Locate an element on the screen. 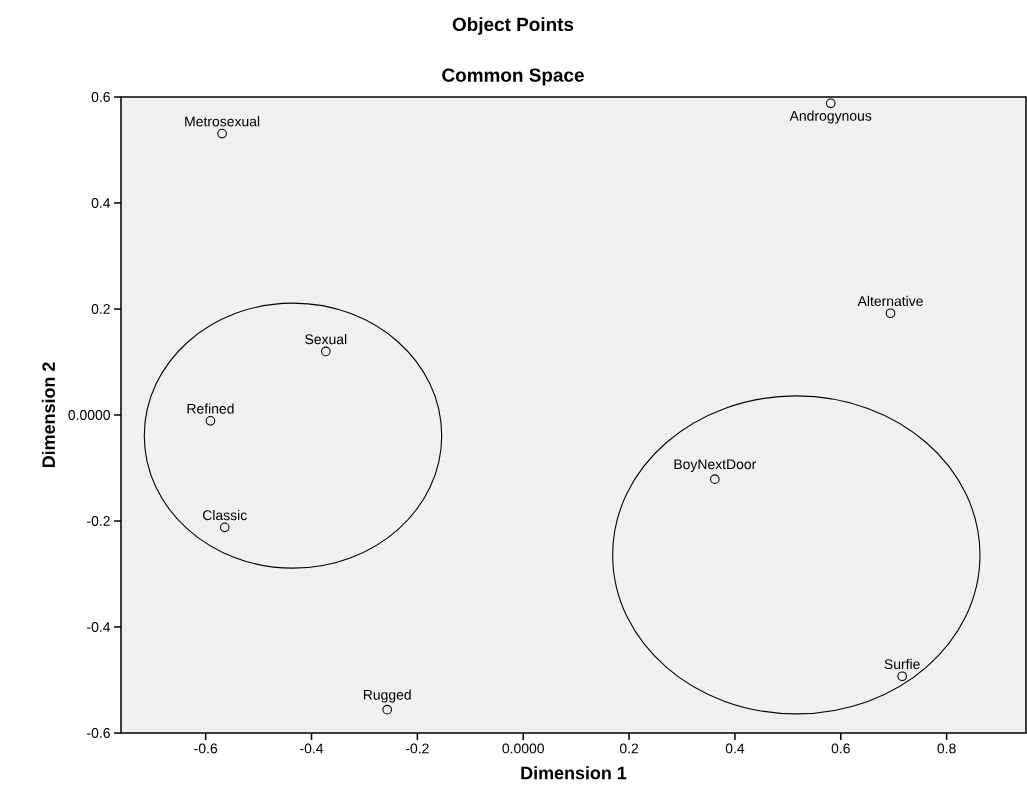 This screenshot has height=807, width=1027. annotation: Rugged is located at coordinates (387, 696).